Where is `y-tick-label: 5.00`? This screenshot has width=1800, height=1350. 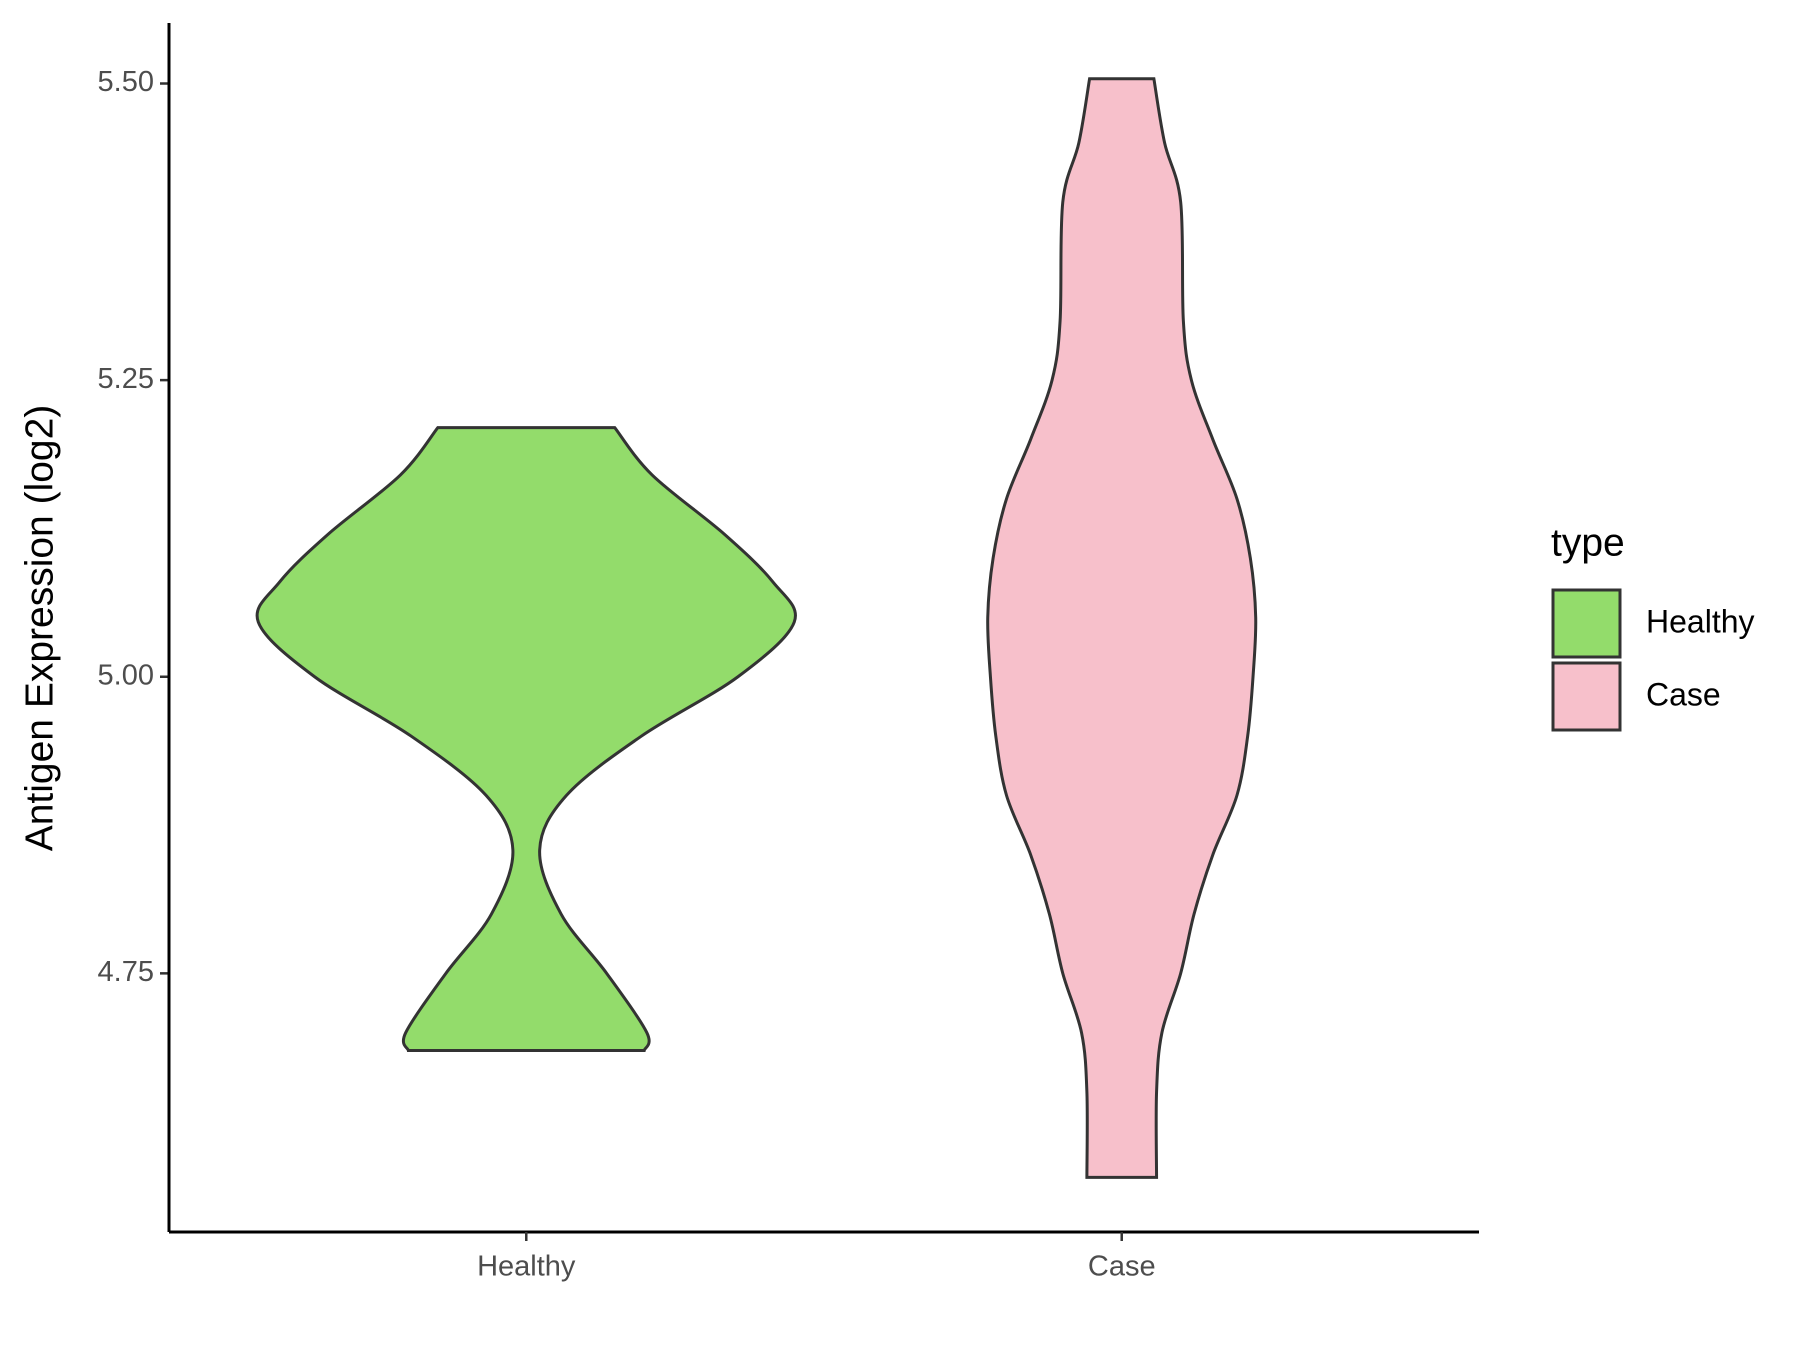
y-tick-label: 5.00 is located at coordinates (126, 675).